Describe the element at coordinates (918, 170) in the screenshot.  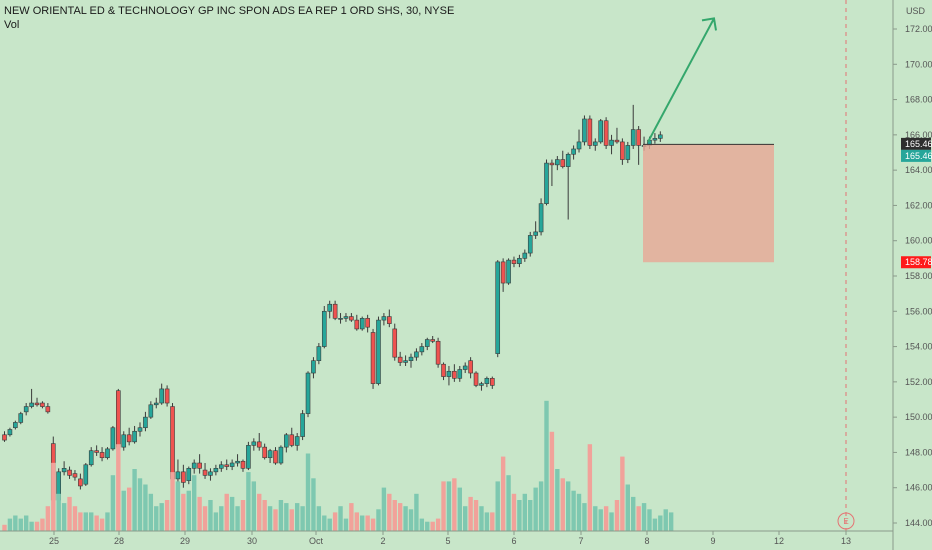
I see `price-tick-label: 164.00` at that location.